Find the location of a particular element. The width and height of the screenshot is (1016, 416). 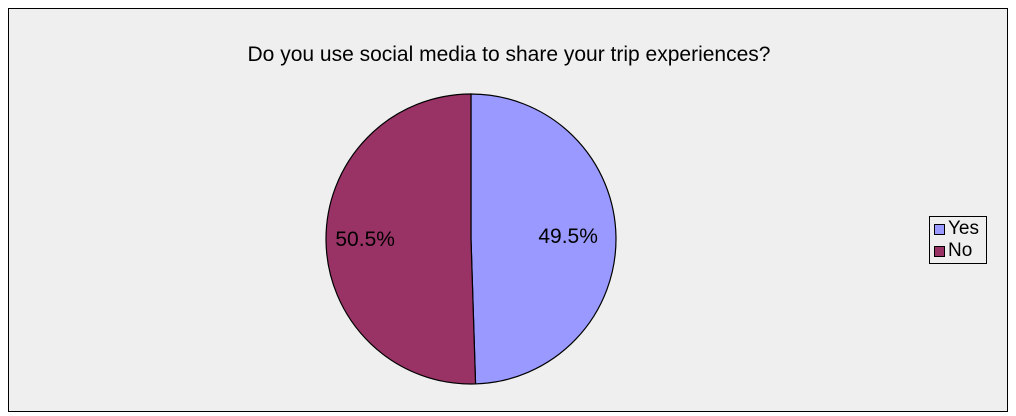

pie-slice-no is located at coordinates (401, 239).